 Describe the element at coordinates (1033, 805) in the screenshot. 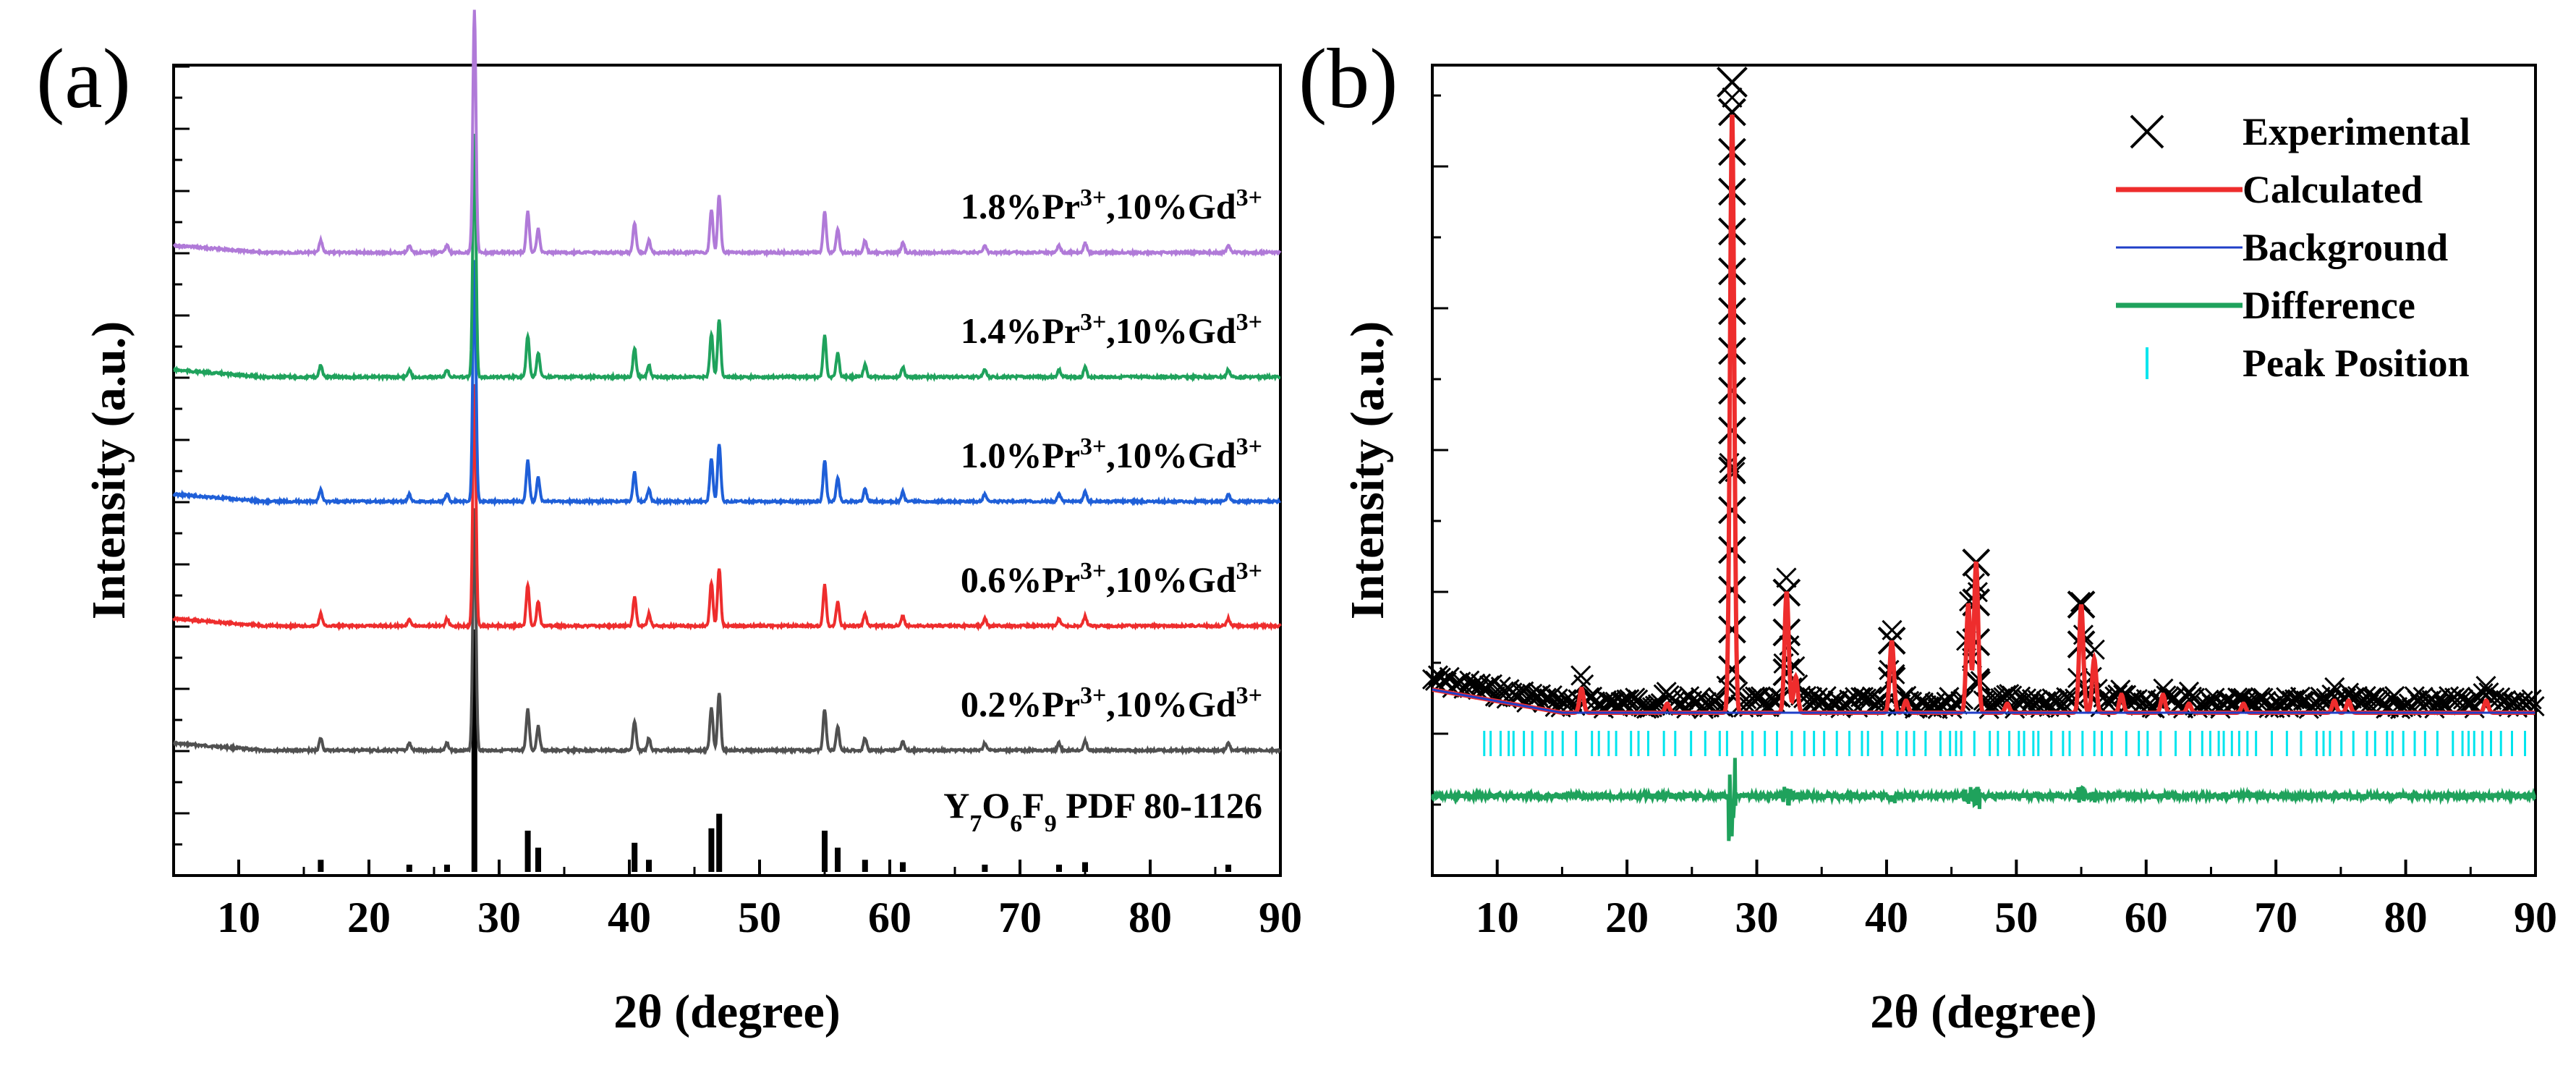

I see `label-part: F` at that location.